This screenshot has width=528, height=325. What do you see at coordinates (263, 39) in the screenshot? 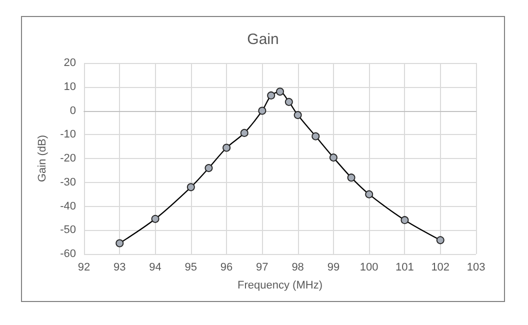
I see `chart-title: Gain` at bounding box center [263, 39].